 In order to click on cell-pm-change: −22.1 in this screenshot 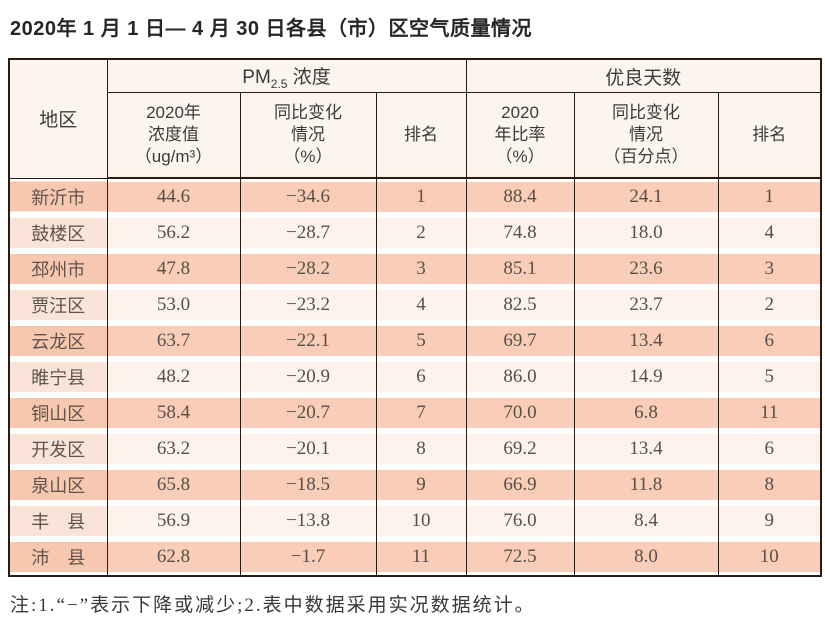, I will do `click(308, 341)`.